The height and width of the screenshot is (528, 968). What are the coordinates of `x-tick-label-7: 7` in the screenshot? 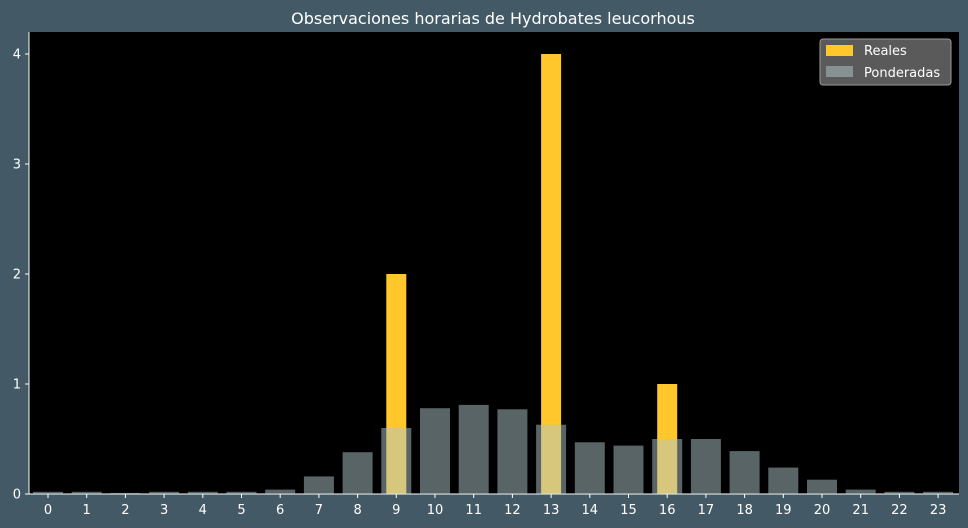 It's located at (319, 510).